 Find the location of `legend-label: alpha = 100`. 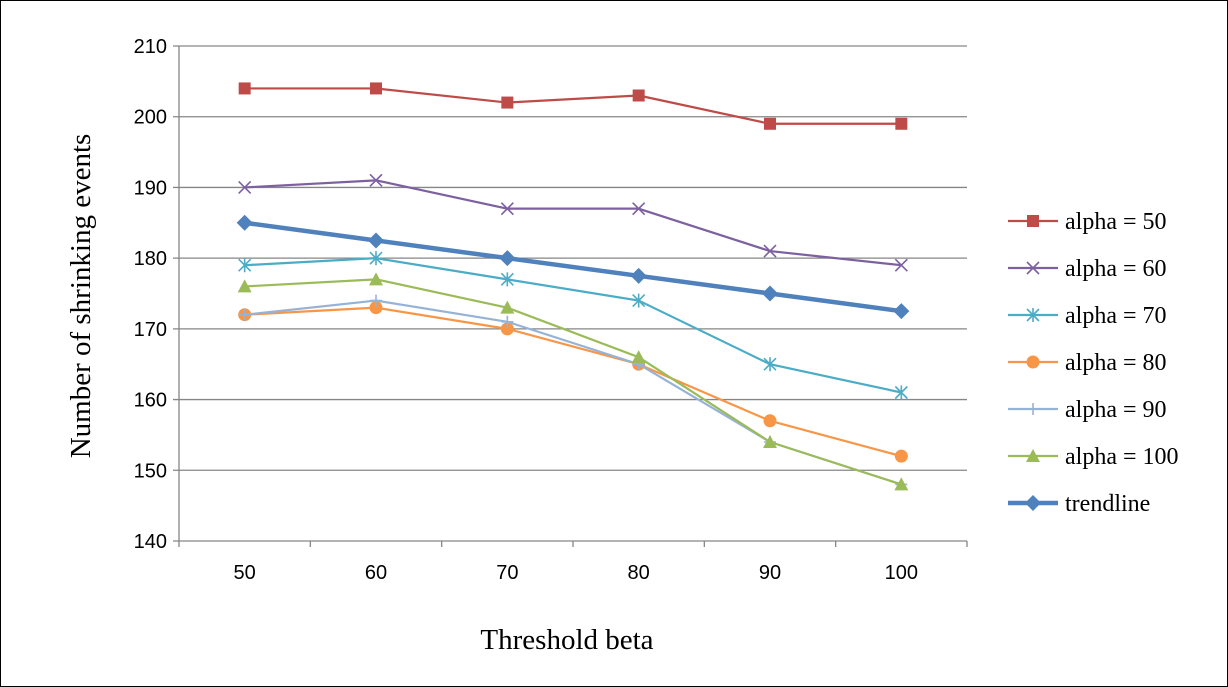

legend-label: alpha = 100 is located at coordinates (1122, 457).